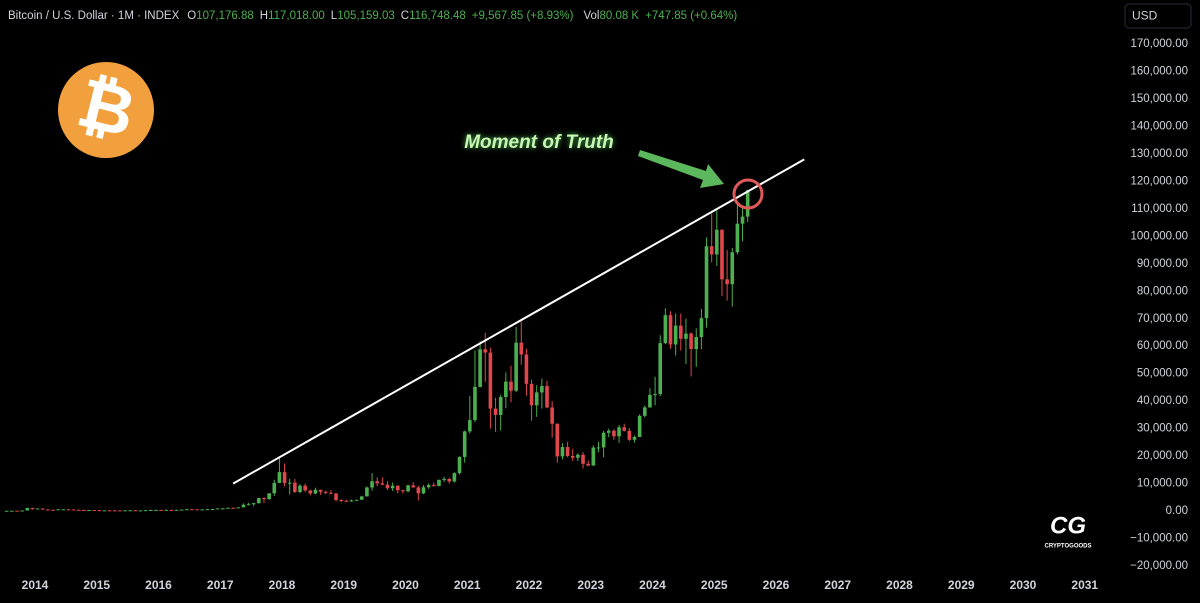  What do you see at coordinates (1159, 209) in the screenshot?
I see `y-tick-label: 110,000.00` at bounding box center [1159, 209].